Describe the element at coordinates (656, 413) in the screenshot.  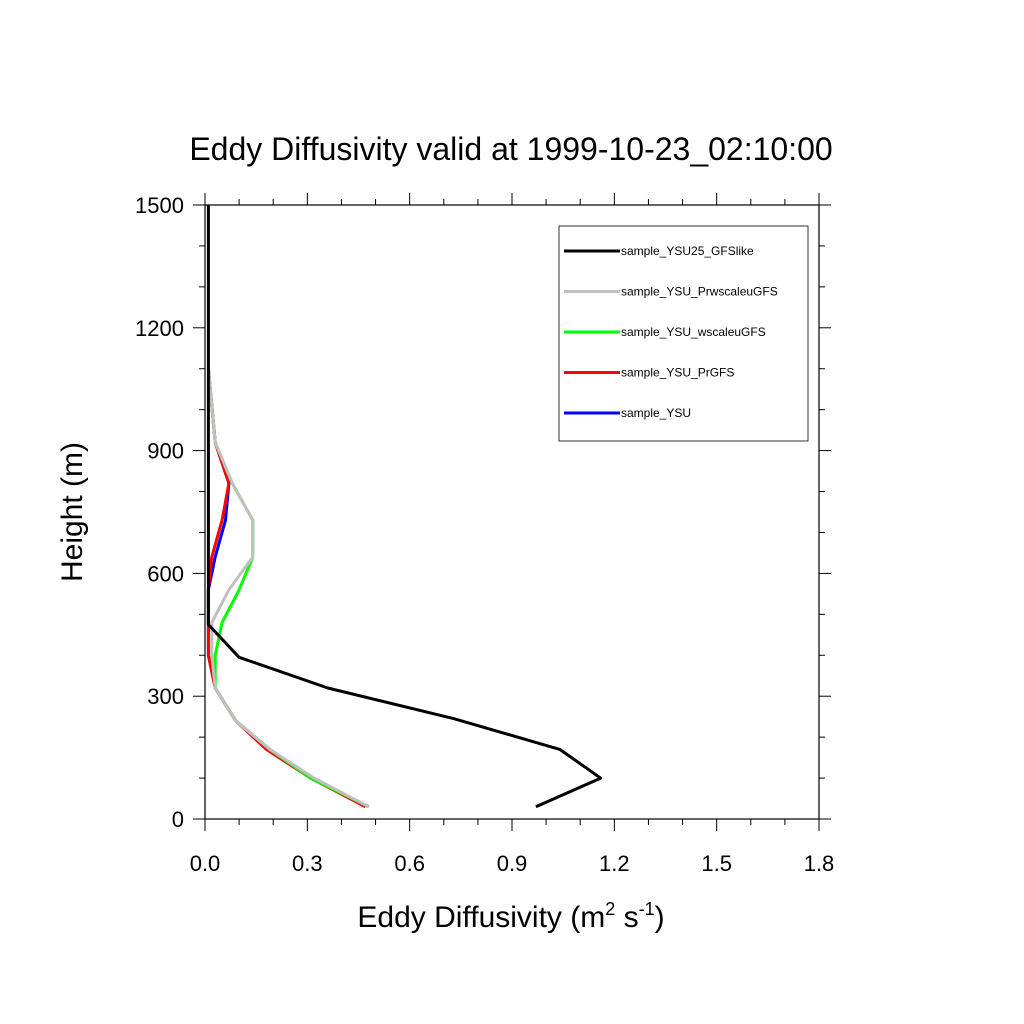
I see `legend-label: sample_YSU` at that location.